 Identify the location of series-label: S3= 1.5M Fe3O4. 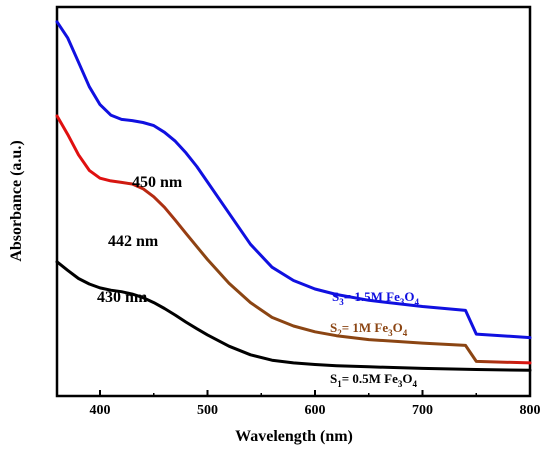
(376, 298).